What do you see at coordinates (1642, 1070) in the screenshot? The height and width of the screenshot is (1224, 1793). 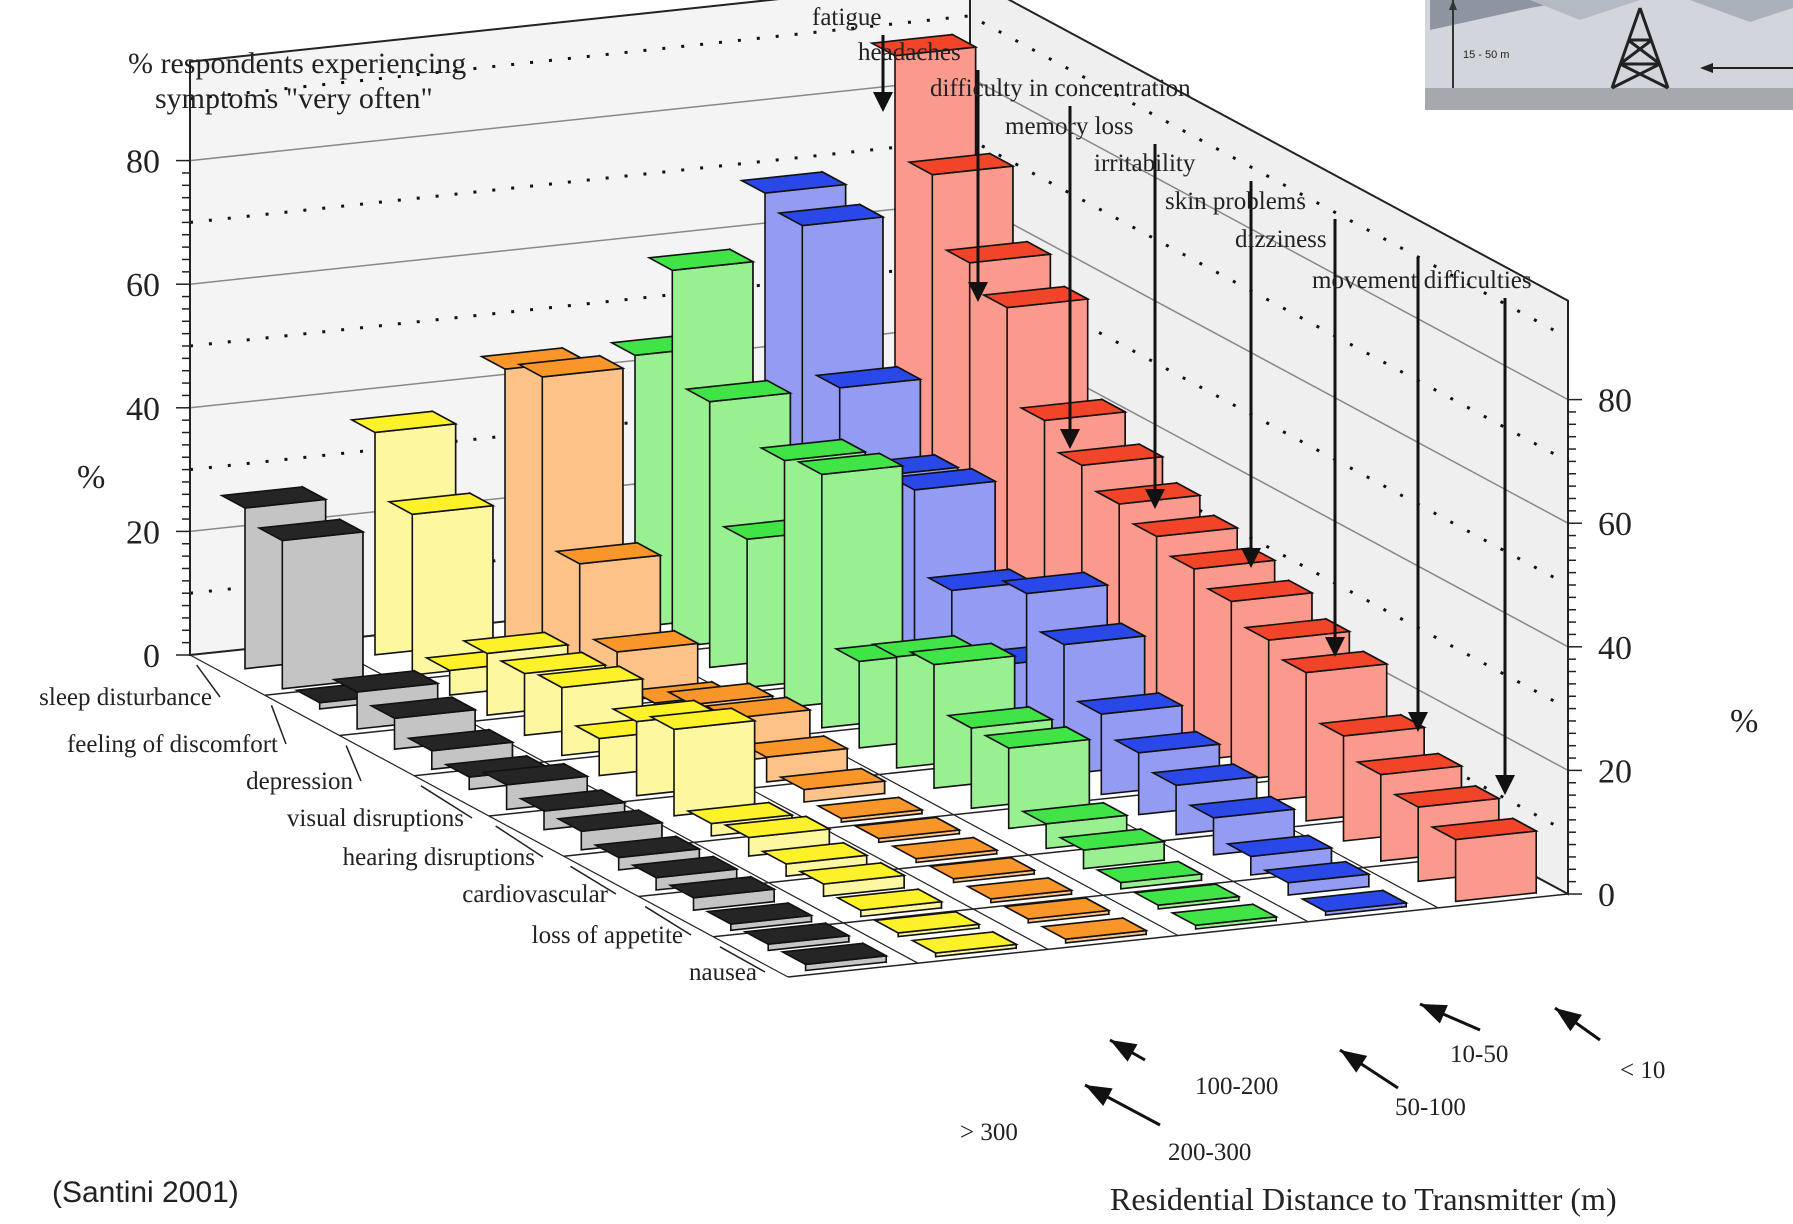 I see `distance-label: < 10` at bounding box center [1642, 1070].